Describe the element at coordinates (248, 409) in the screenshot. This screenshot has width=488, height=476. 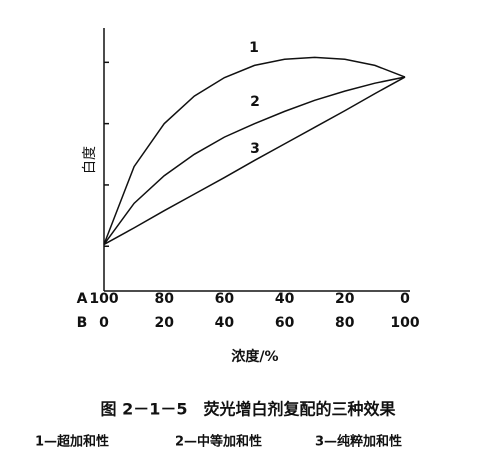
I see `caption: 图 2－1－5 荧光增白剂复配的三种效果` at that location.